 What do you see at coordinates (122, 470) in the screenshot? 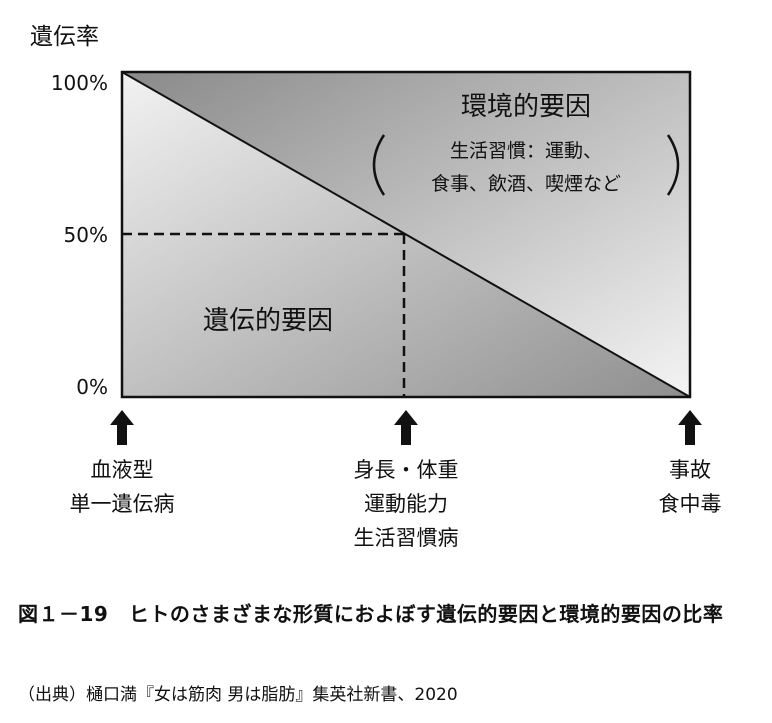
I see `x-annotation-label: 血液型` at bounding box center [122, 470].